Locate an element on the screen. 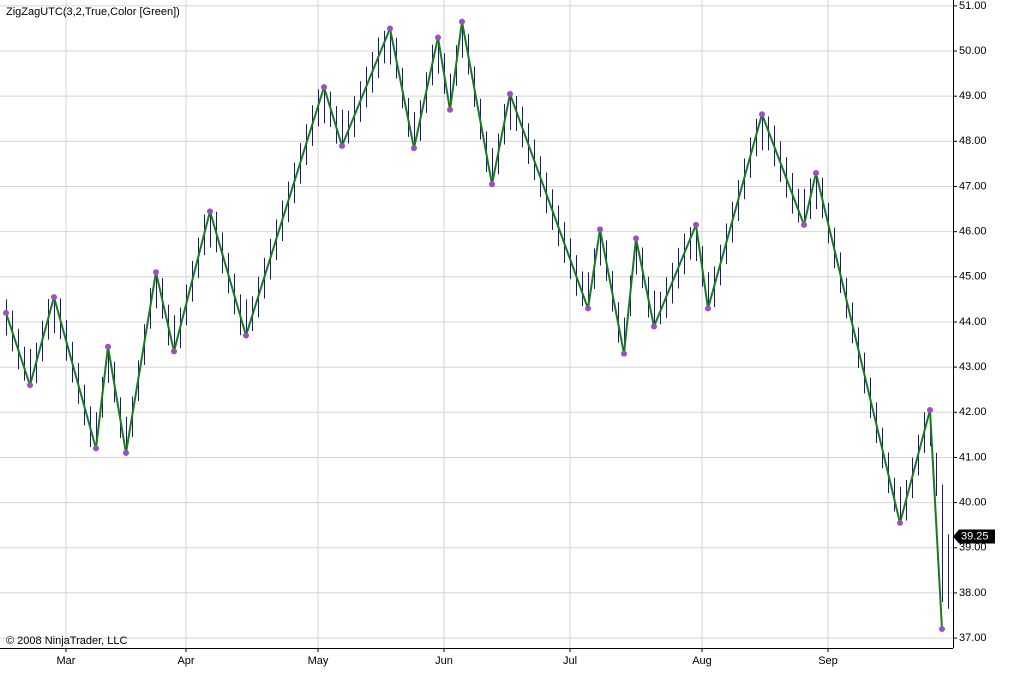 The width and height of the screenshot is (1016, 674). y-tick-label: 43.00 is located at coordinates (973, 367).